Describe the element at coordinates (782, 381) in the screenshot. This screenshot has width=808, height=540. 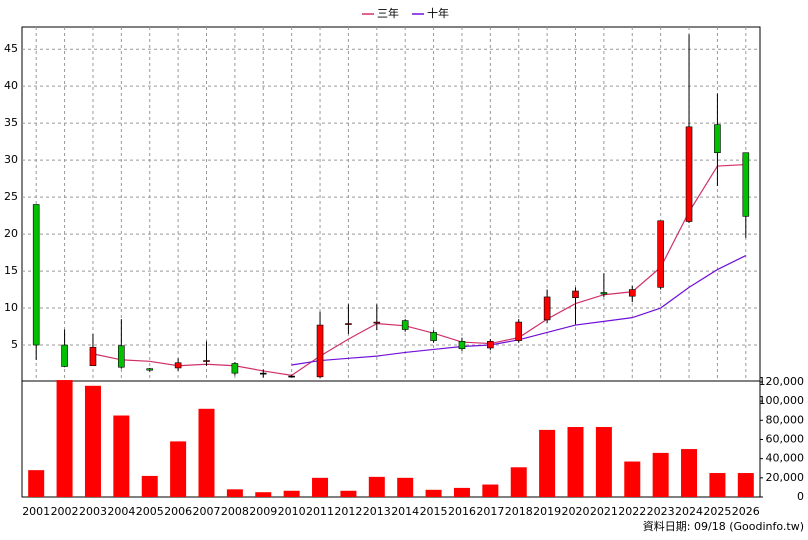
I see `y-tick-label: 120,000` at that location.